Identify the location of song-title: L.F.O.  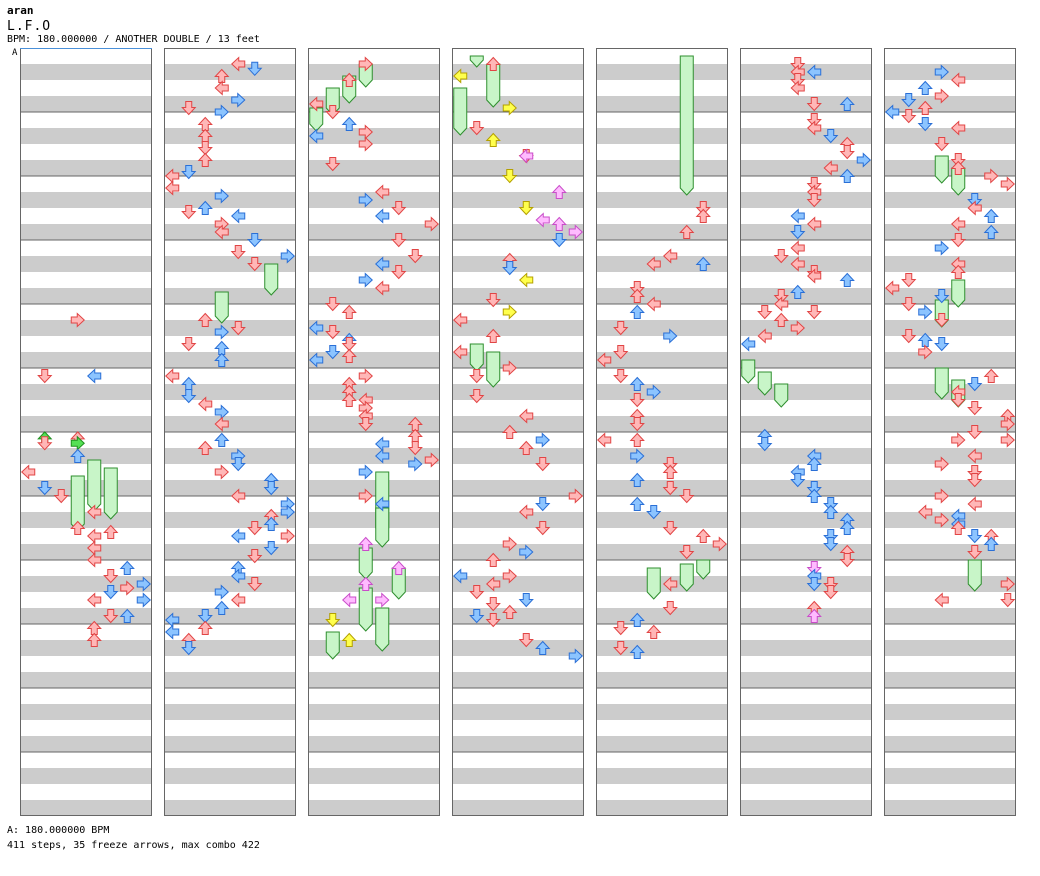
(29, 26).